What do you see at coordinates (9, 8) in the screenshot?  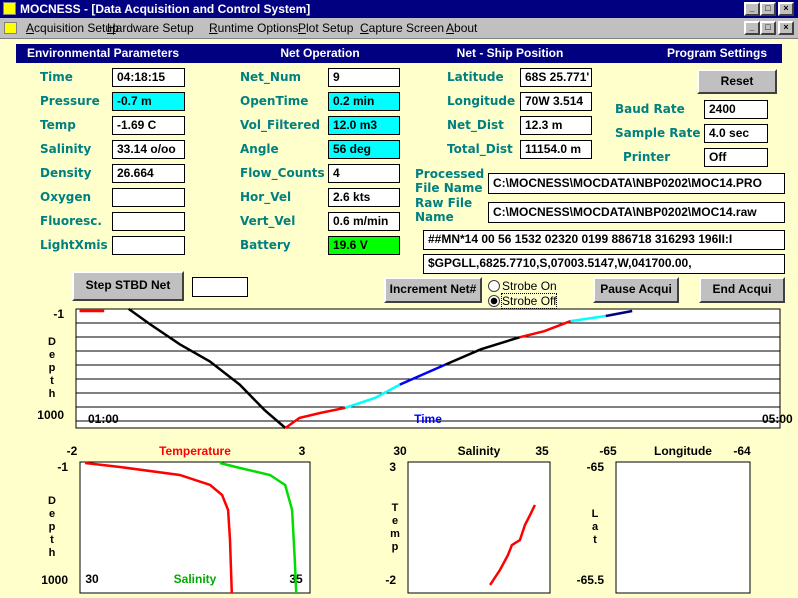 I see `app-icon` at bounding box center [9, 8].